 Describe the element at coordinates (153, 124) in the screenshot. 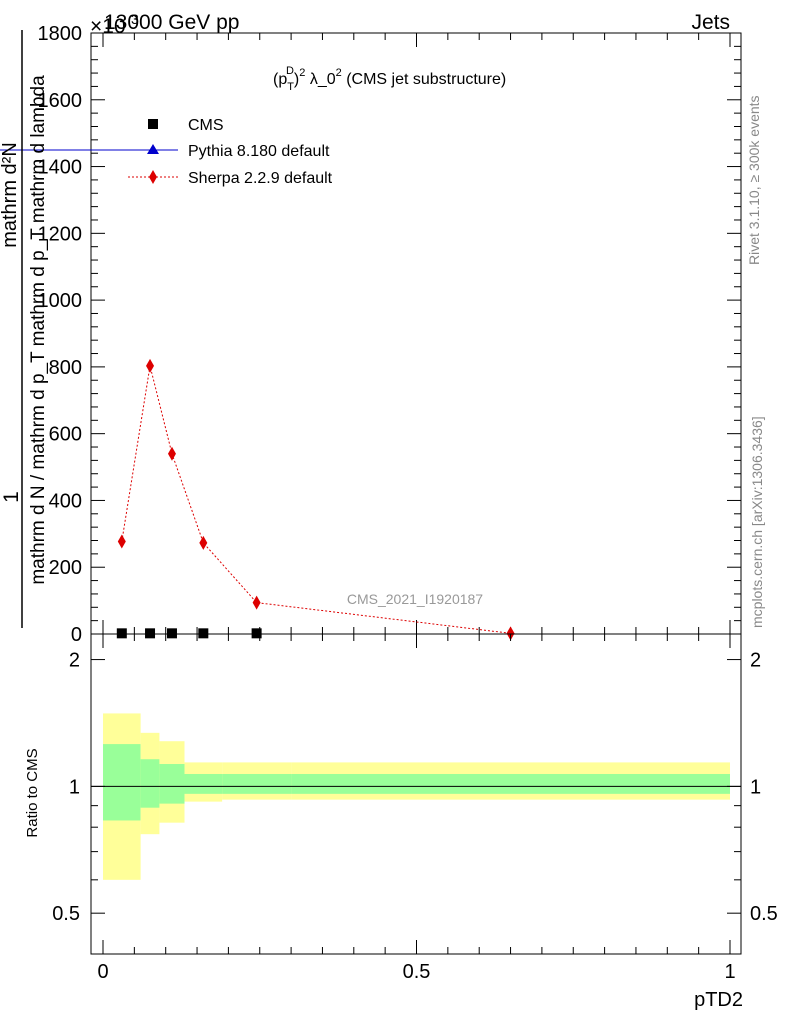

I see `legend-cms-marker` at that location.